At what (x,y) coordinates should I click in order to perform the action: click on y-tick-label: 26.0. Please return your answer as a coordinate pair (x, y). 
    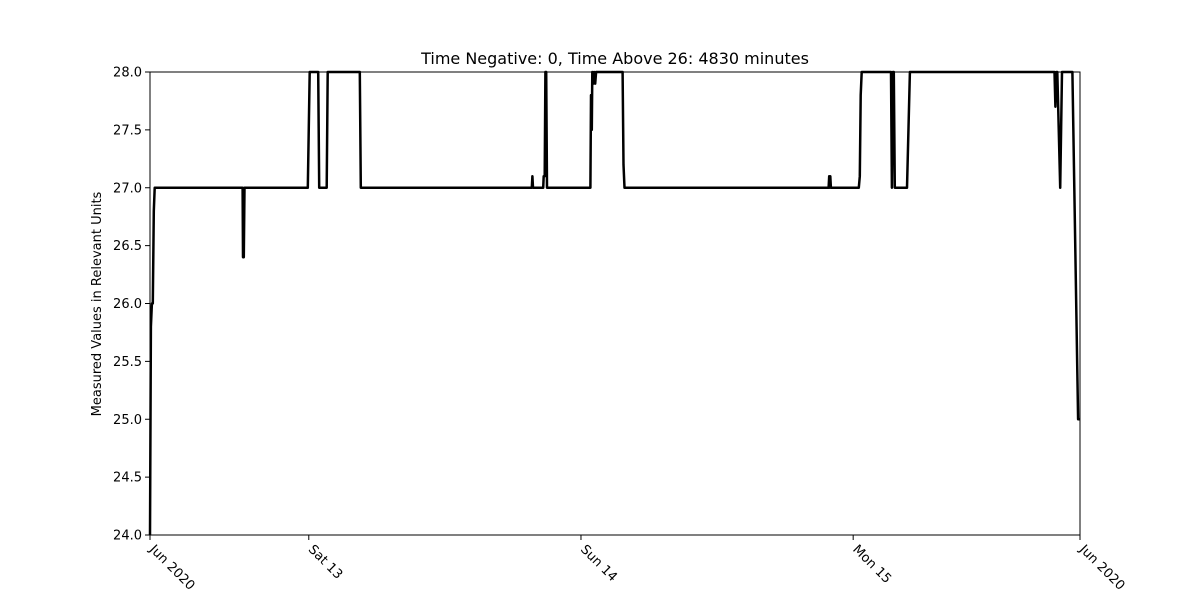
    Looking at the image, I should click on (127, 304).